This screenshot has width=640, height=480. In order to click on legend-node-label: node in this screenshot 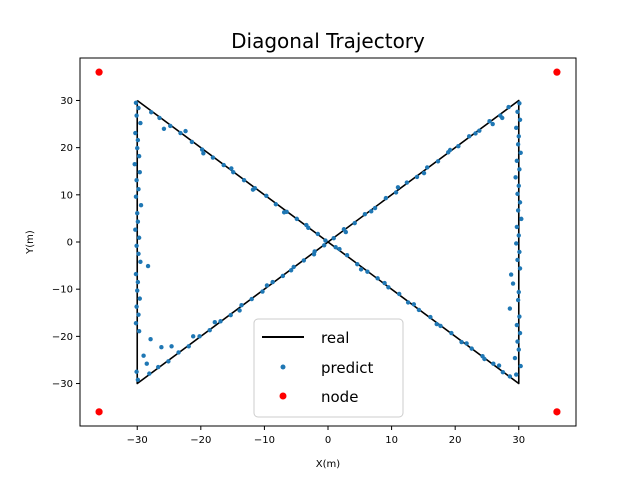, I will do `click(339, 397)`.